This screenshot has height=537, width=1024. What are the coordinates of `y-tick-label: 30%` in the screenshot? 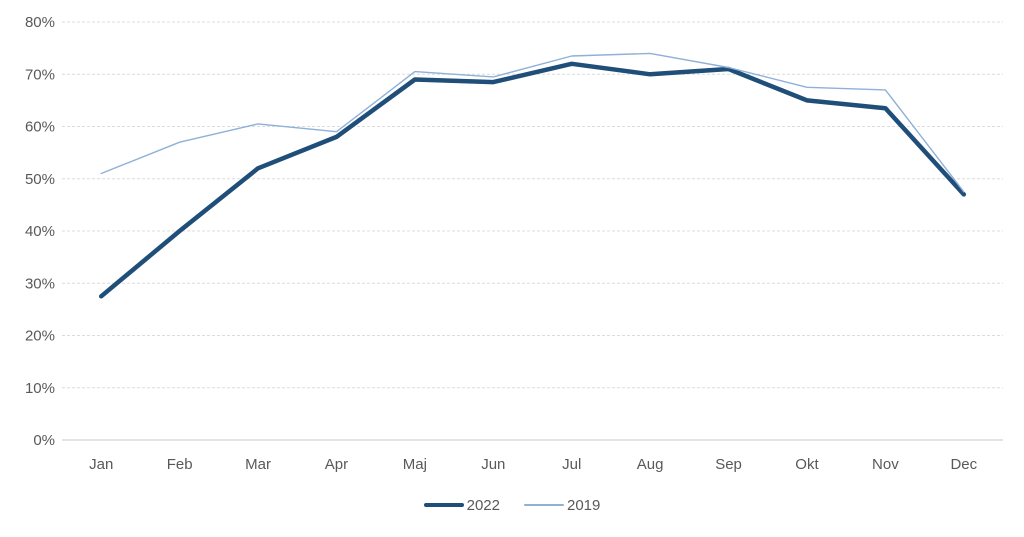 It's located at (40, 283).